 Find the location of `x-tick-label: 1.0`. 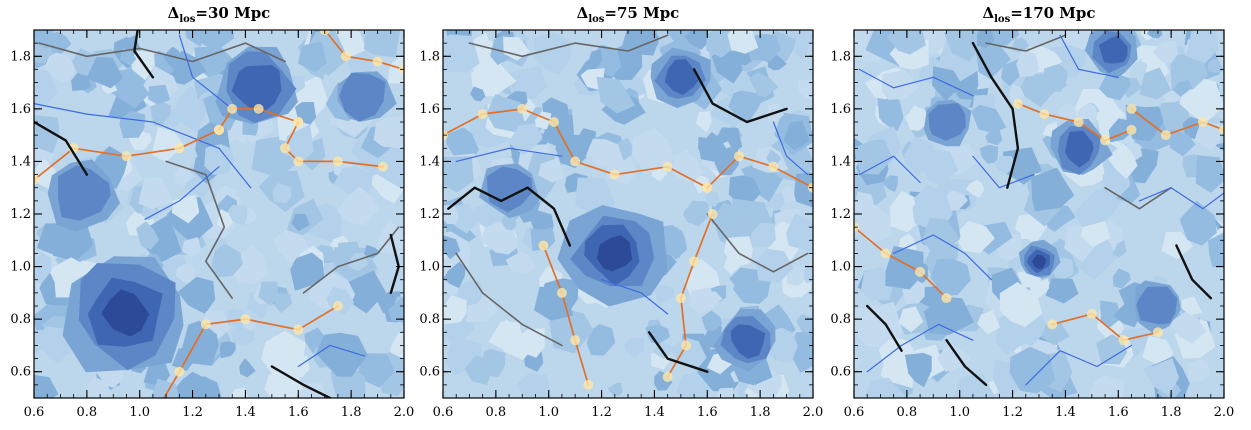

x-tick-label: 1.0 is located at coordinates (139, 412).